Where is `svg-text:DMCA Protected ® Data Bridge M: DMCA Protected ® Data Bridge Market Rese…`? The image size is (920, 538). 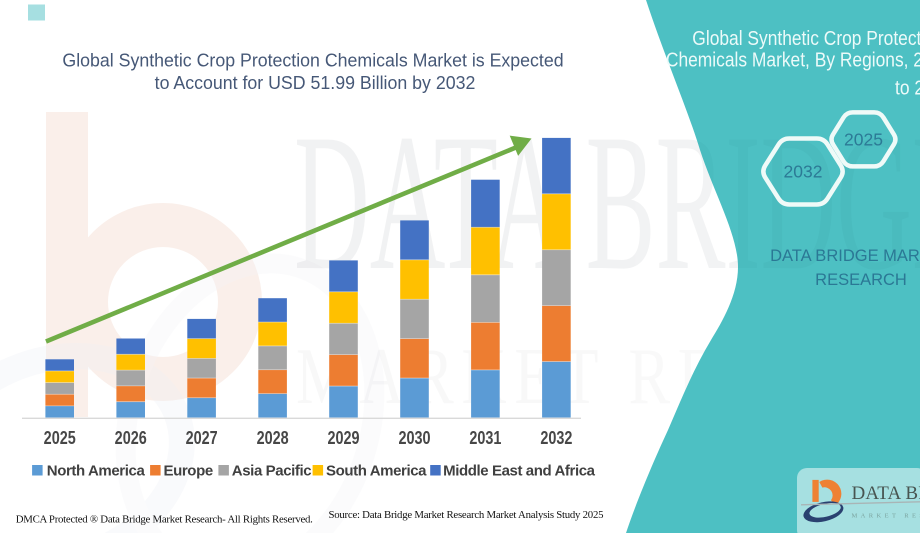
svg-text:DMCA Protected ® Data Bridge M: DMCA Protected ® Data Bridge Market Rese… is located at coordinates (164, 520).